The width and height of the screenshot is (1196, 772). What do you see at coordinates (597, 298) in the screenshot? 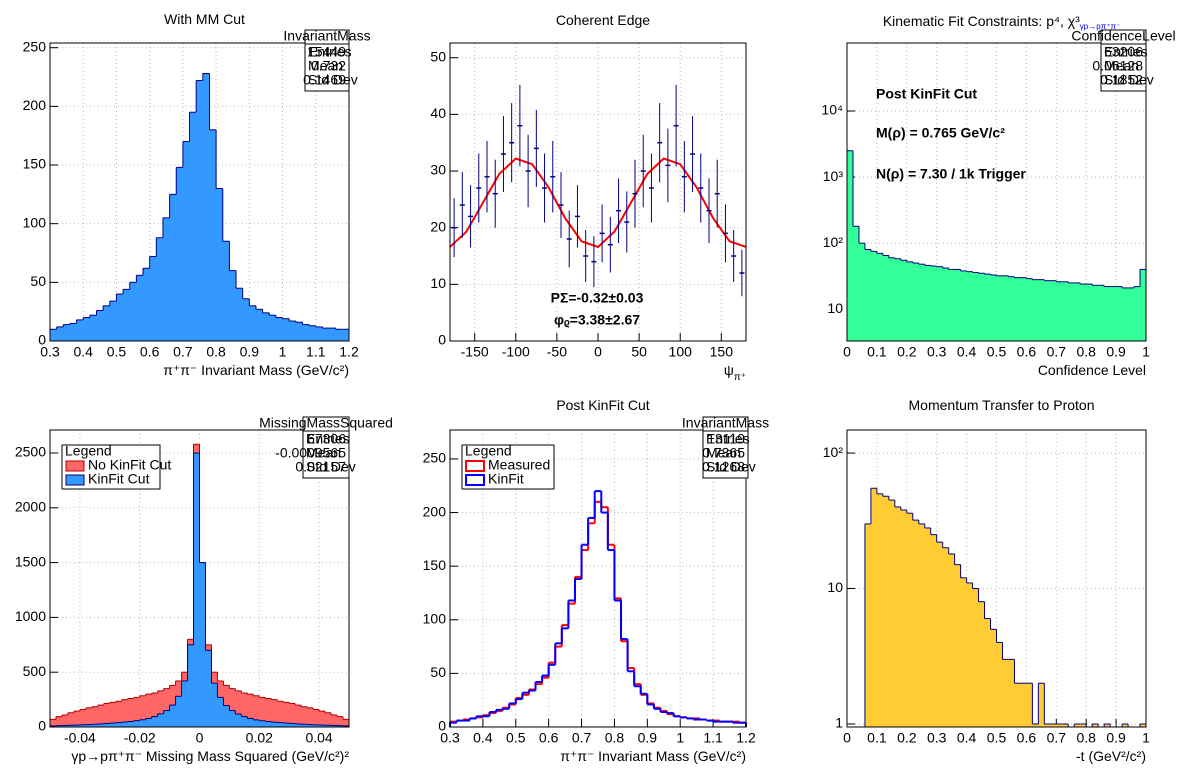
I see `annotation: PΣ=-0.32±0.03` at bounding box center [597, 298].